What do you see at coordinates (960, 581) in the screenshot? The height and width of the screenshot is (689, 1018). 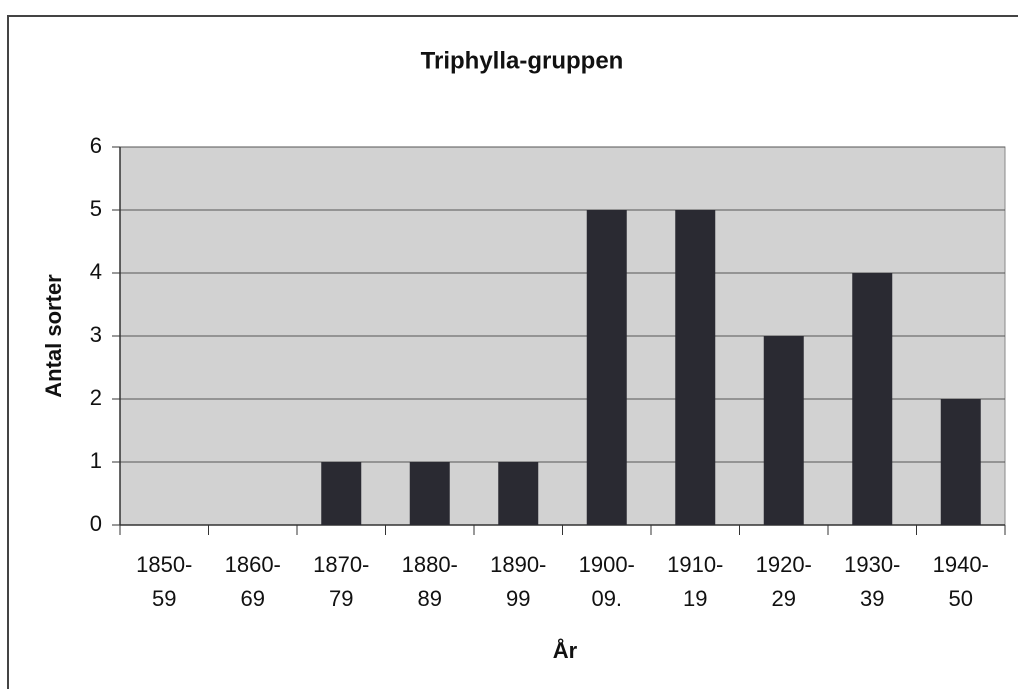 I see `x-tick-label: 1940- 50` at bounding box center [960, 581].